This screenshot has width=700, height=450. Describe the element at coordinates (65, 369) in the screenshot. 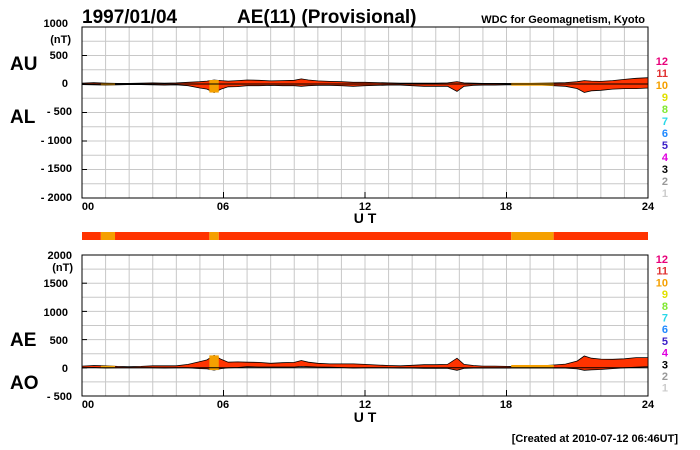

I see `ae-ao-ytick-label: 0` at that location.